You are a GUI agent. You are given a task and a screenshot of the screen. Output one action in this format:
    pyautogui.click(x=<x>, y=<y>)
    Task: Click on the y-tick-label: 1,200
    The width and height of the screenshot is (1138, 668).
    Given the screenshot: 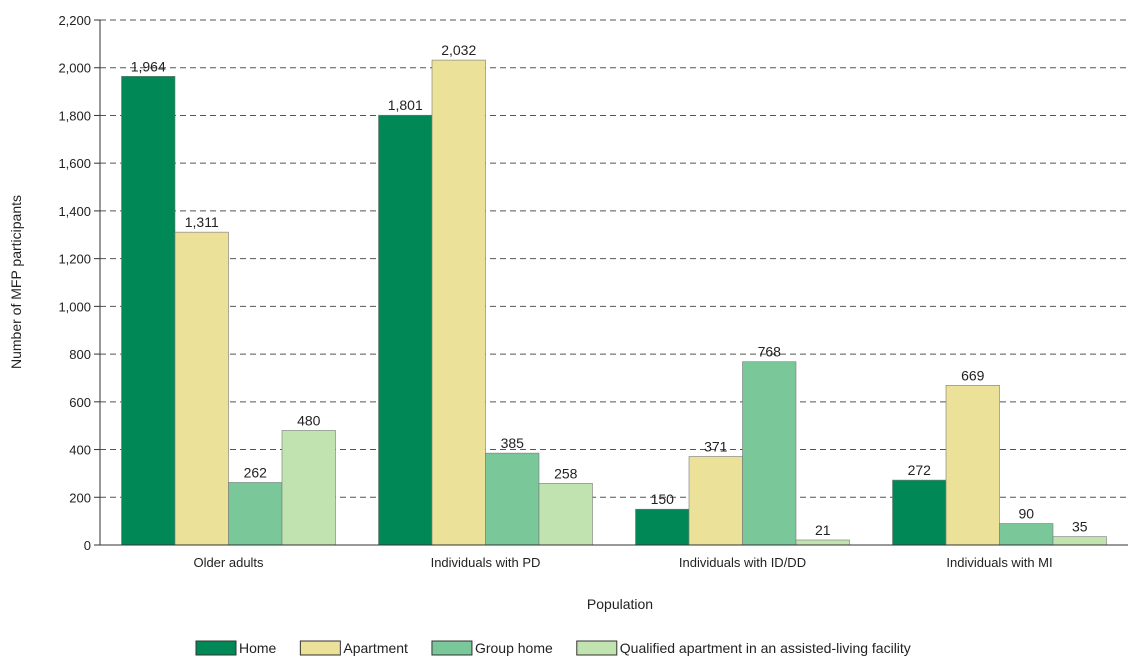 What is the action you would take?
    pyautogui.click(x=74, y=259)
    